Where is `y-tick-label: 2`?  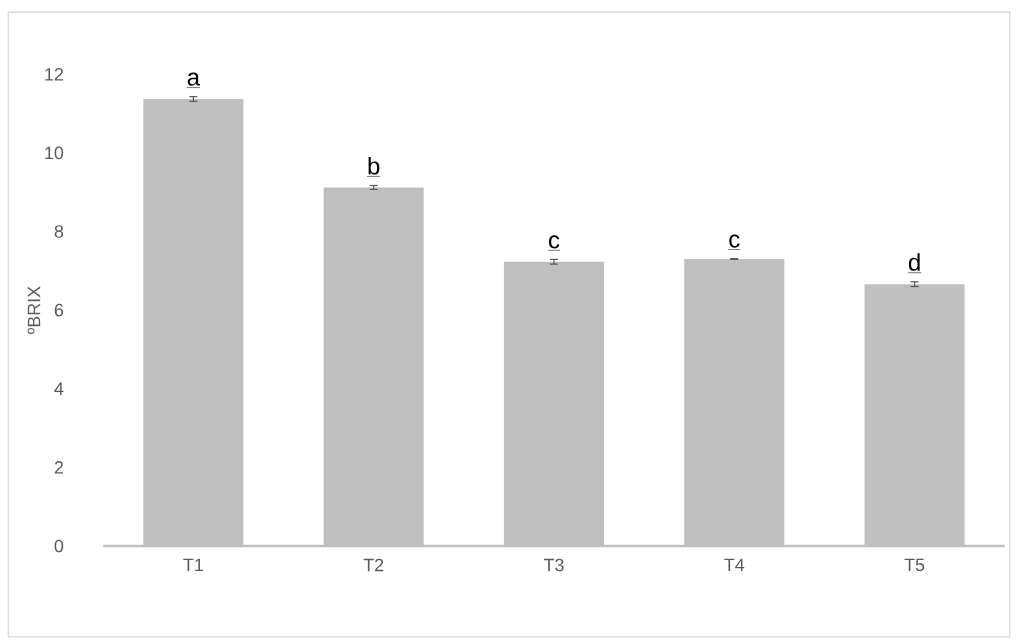 y-tick-label: 2 is located at coordinates (58, 467).